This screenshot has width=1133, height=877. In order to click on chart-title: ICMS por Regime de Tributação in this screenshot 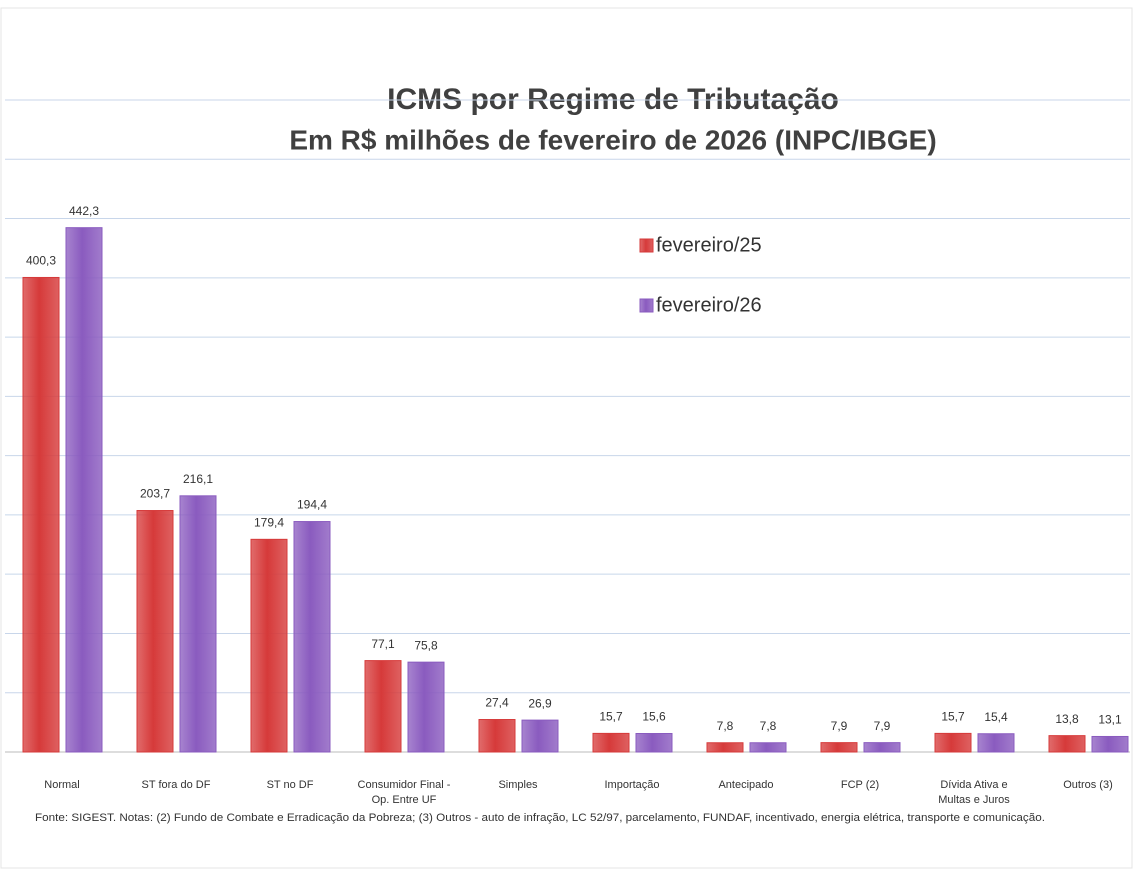, I will do `click(613, 99)`.